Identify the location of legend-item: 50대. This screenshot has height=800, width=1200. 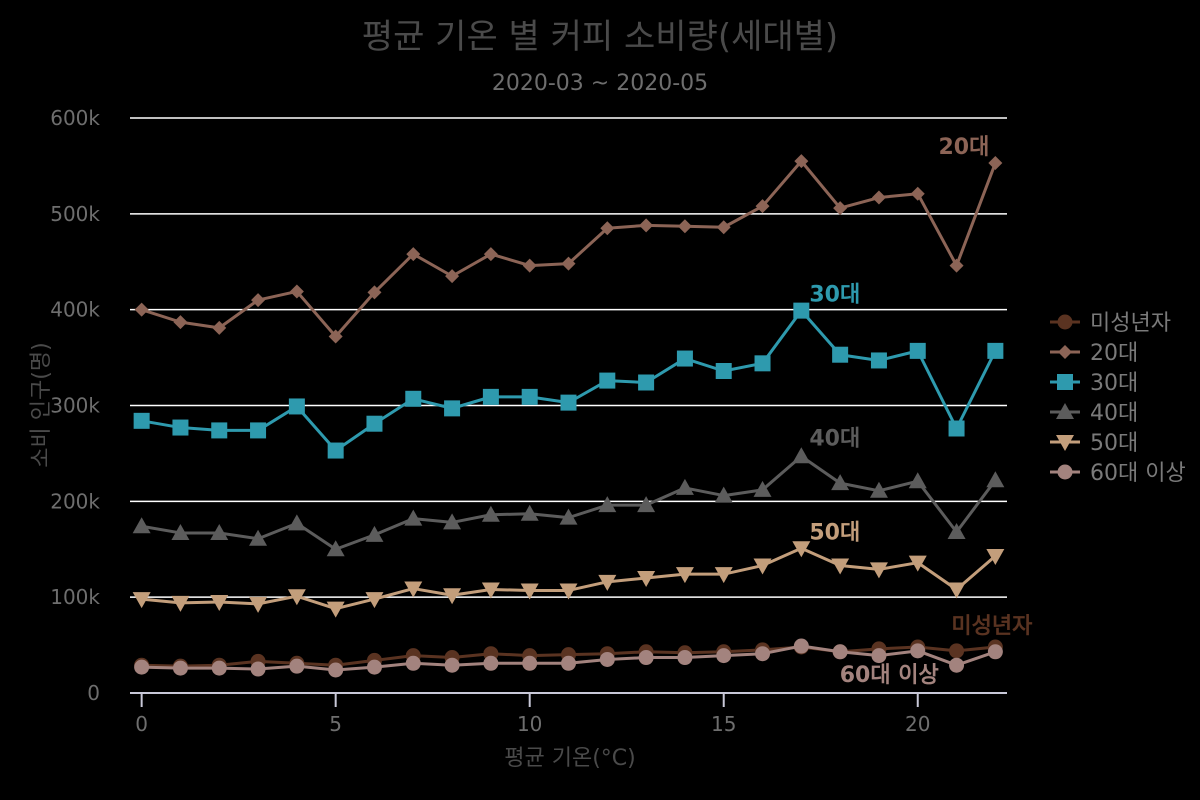
(1094, 443).